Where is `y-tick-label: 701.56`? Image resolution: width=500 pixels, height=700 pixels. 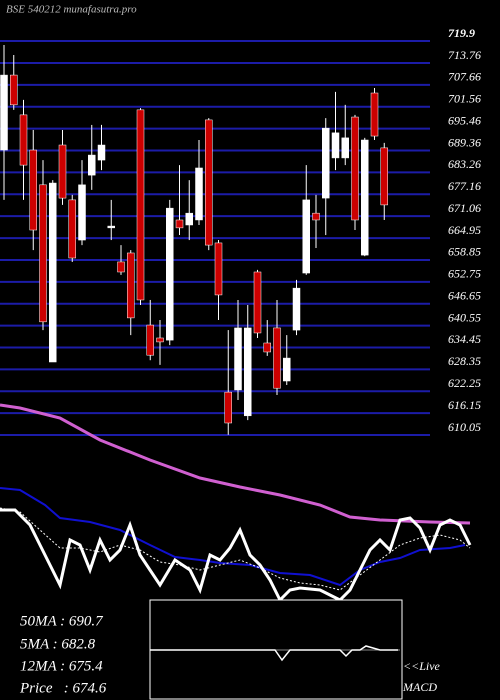
y-tick-label: 701.56 is located at coordinates (464, 99).